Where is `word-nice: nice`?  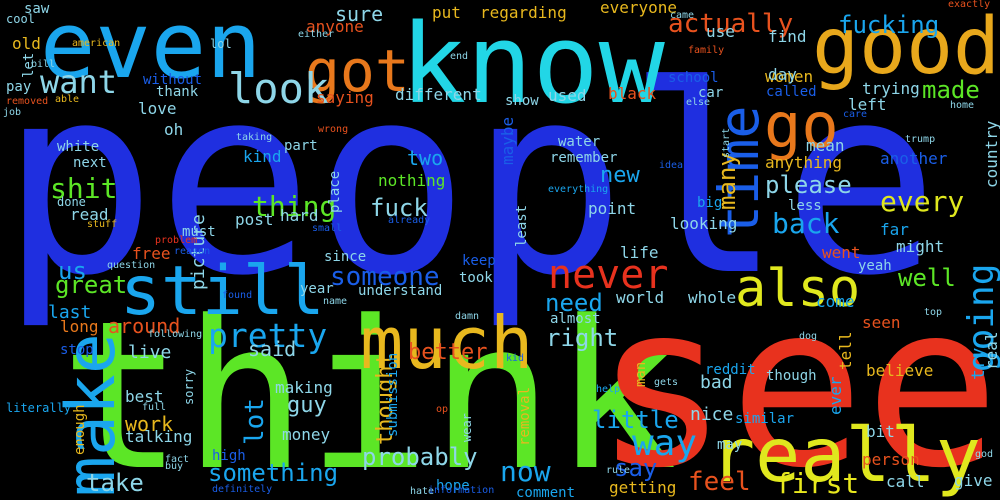
word-nice: nice is located at coordinates (712, 414).